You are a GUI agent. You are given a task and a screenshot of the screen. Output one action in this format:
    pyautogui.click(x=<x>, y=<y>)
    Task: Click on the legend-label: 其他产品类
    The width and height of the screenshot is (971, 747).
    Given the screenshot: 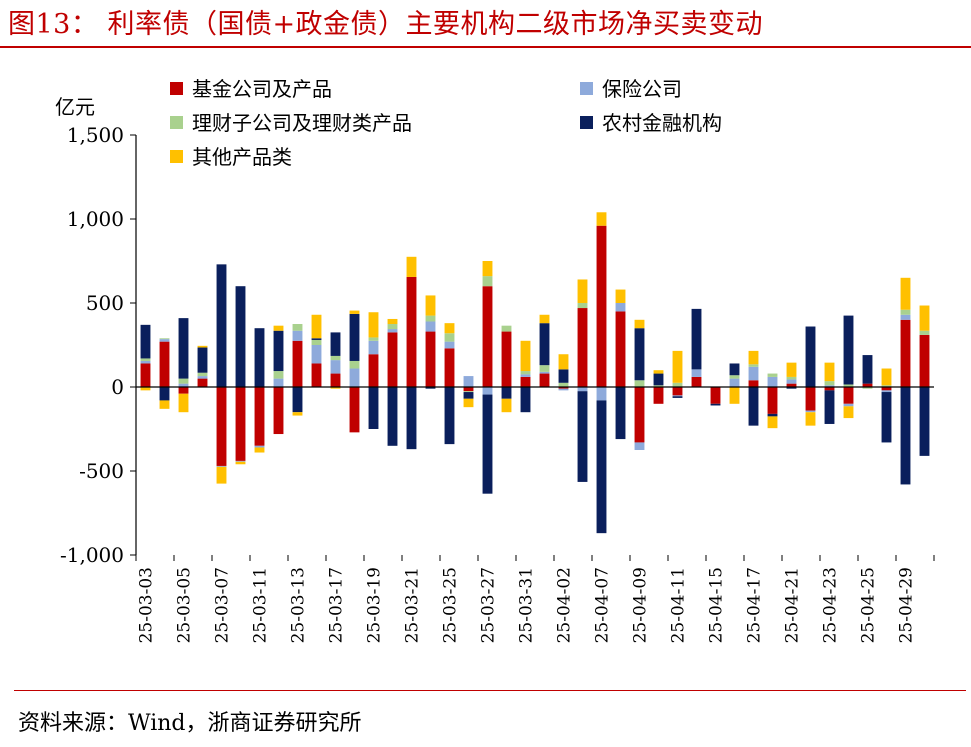 What is the action you would take?
    pyautogui.click(x=242, y=157)
    